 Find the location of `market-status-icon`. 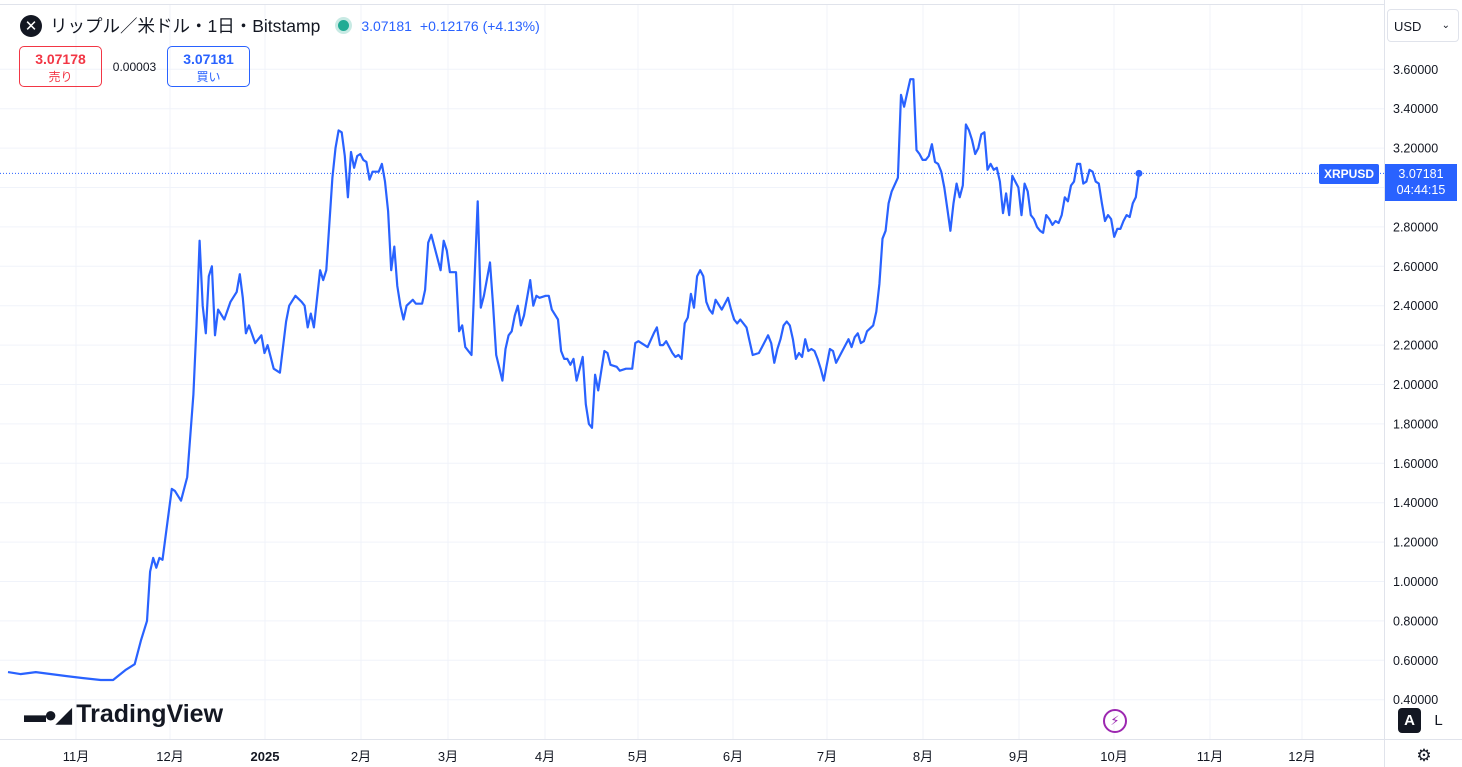

market-status-icon is located at coordinates (344, 25).